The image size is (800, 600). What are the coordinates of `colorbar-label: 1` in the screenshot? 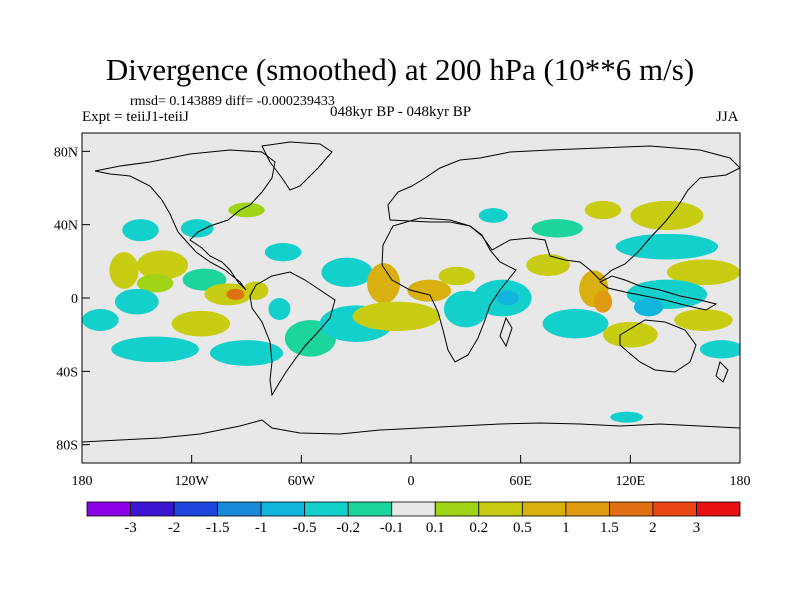 It's located at (566, 528).